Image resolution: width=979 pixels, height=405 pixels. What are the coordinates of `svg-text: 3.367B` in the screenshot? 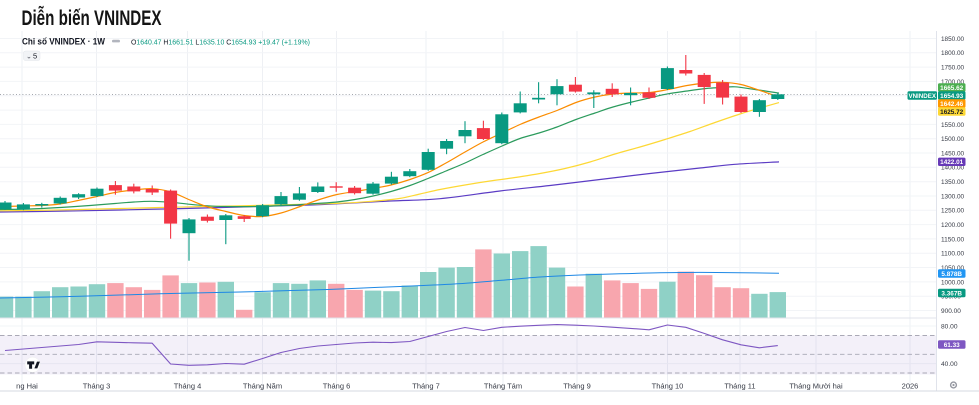 It's located at (951, 293).